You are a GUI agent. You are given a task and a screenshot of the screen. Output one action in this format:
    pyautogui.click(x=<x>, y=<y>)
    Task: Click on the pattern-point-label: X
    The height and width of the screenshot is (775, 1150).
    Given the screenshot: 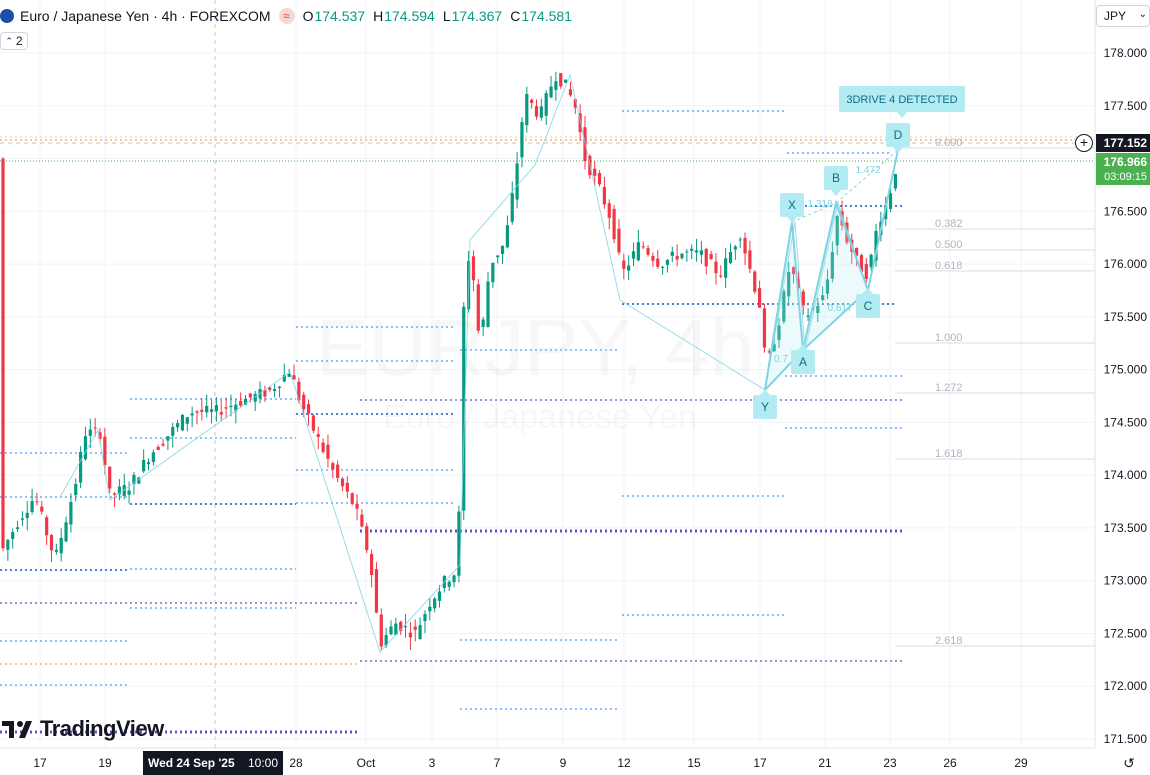 What is the action you would take?
    pyautogui.click(x=792, y=205)
    